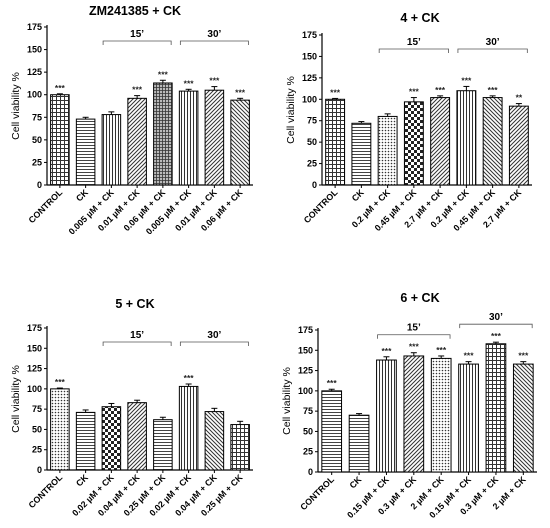 This screenshot has height=528, width=550. I want to click on chart-2-y-tick-label-1: 25, so click(312, 164).